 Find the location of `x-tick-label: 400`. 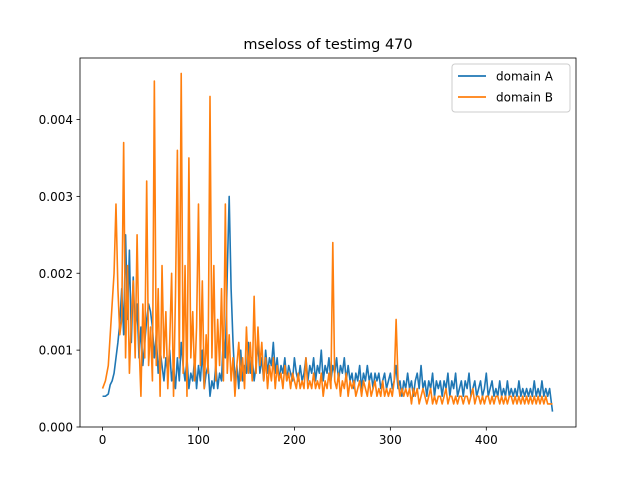

x-tick-label: 400 is located at coordinates (486, 440).